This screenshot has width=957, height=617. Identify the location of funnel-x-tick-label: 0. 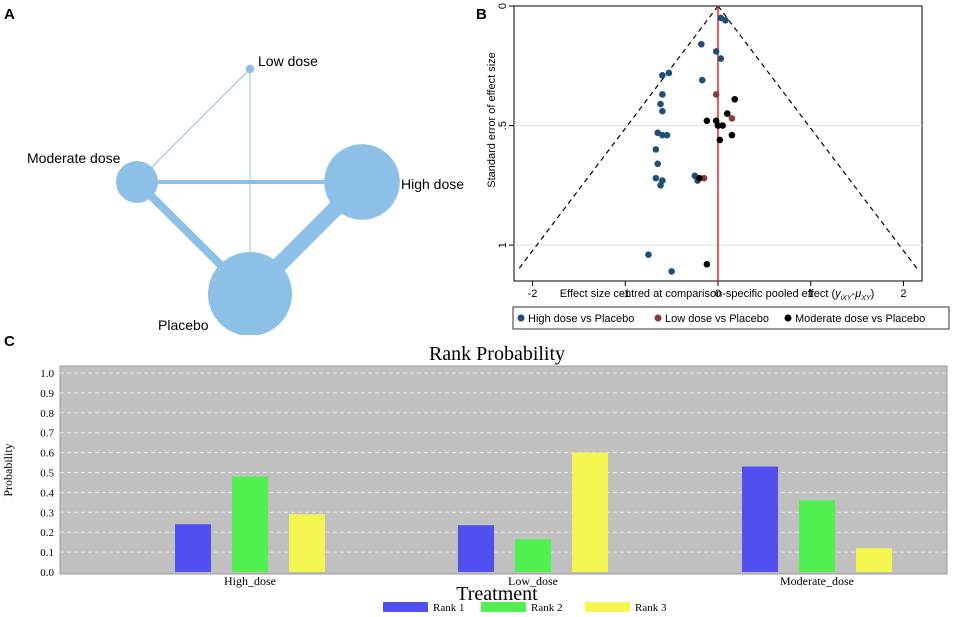
(718, 294).